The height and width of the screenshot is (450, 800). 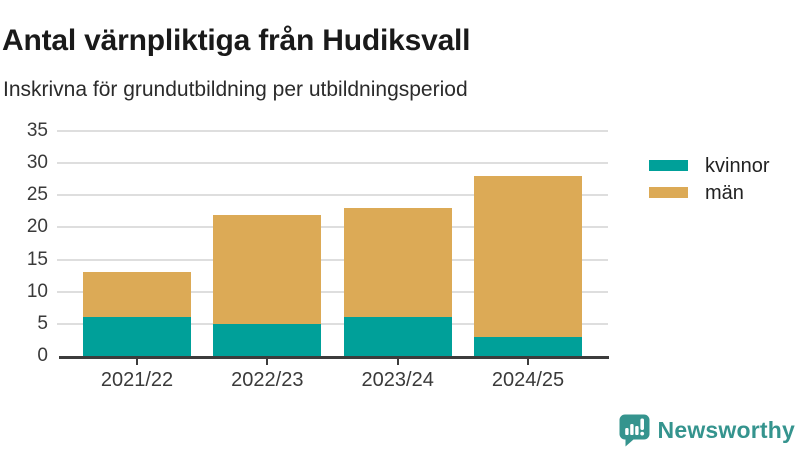 I want to click on legend-item-kvinnor: kvinnor, so click(x=709, y=165).